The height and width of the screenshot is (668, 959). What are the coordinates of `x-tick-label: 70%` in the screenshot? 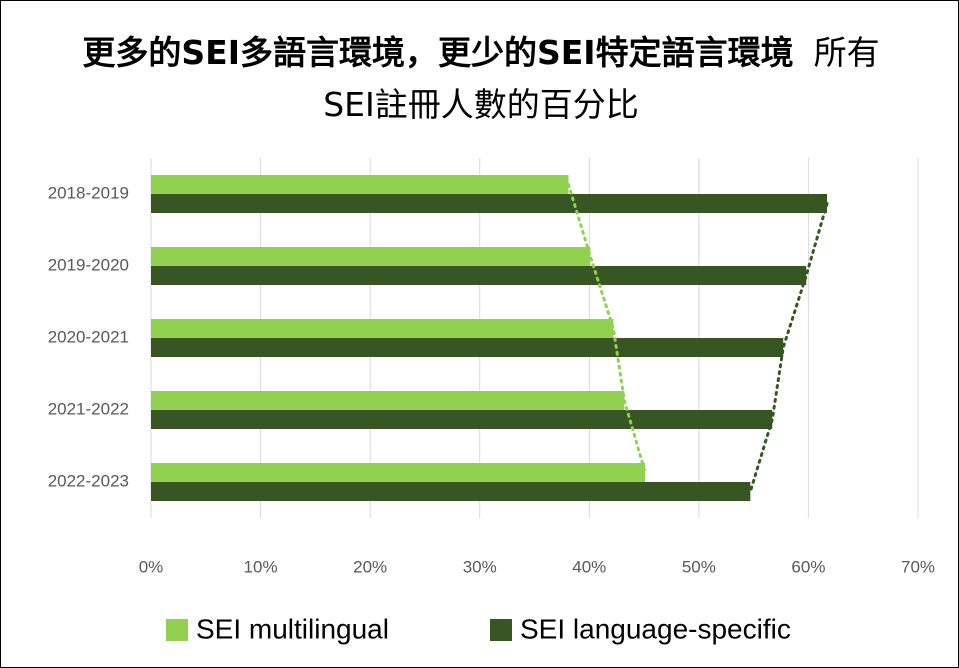 It's located at (918, 566).